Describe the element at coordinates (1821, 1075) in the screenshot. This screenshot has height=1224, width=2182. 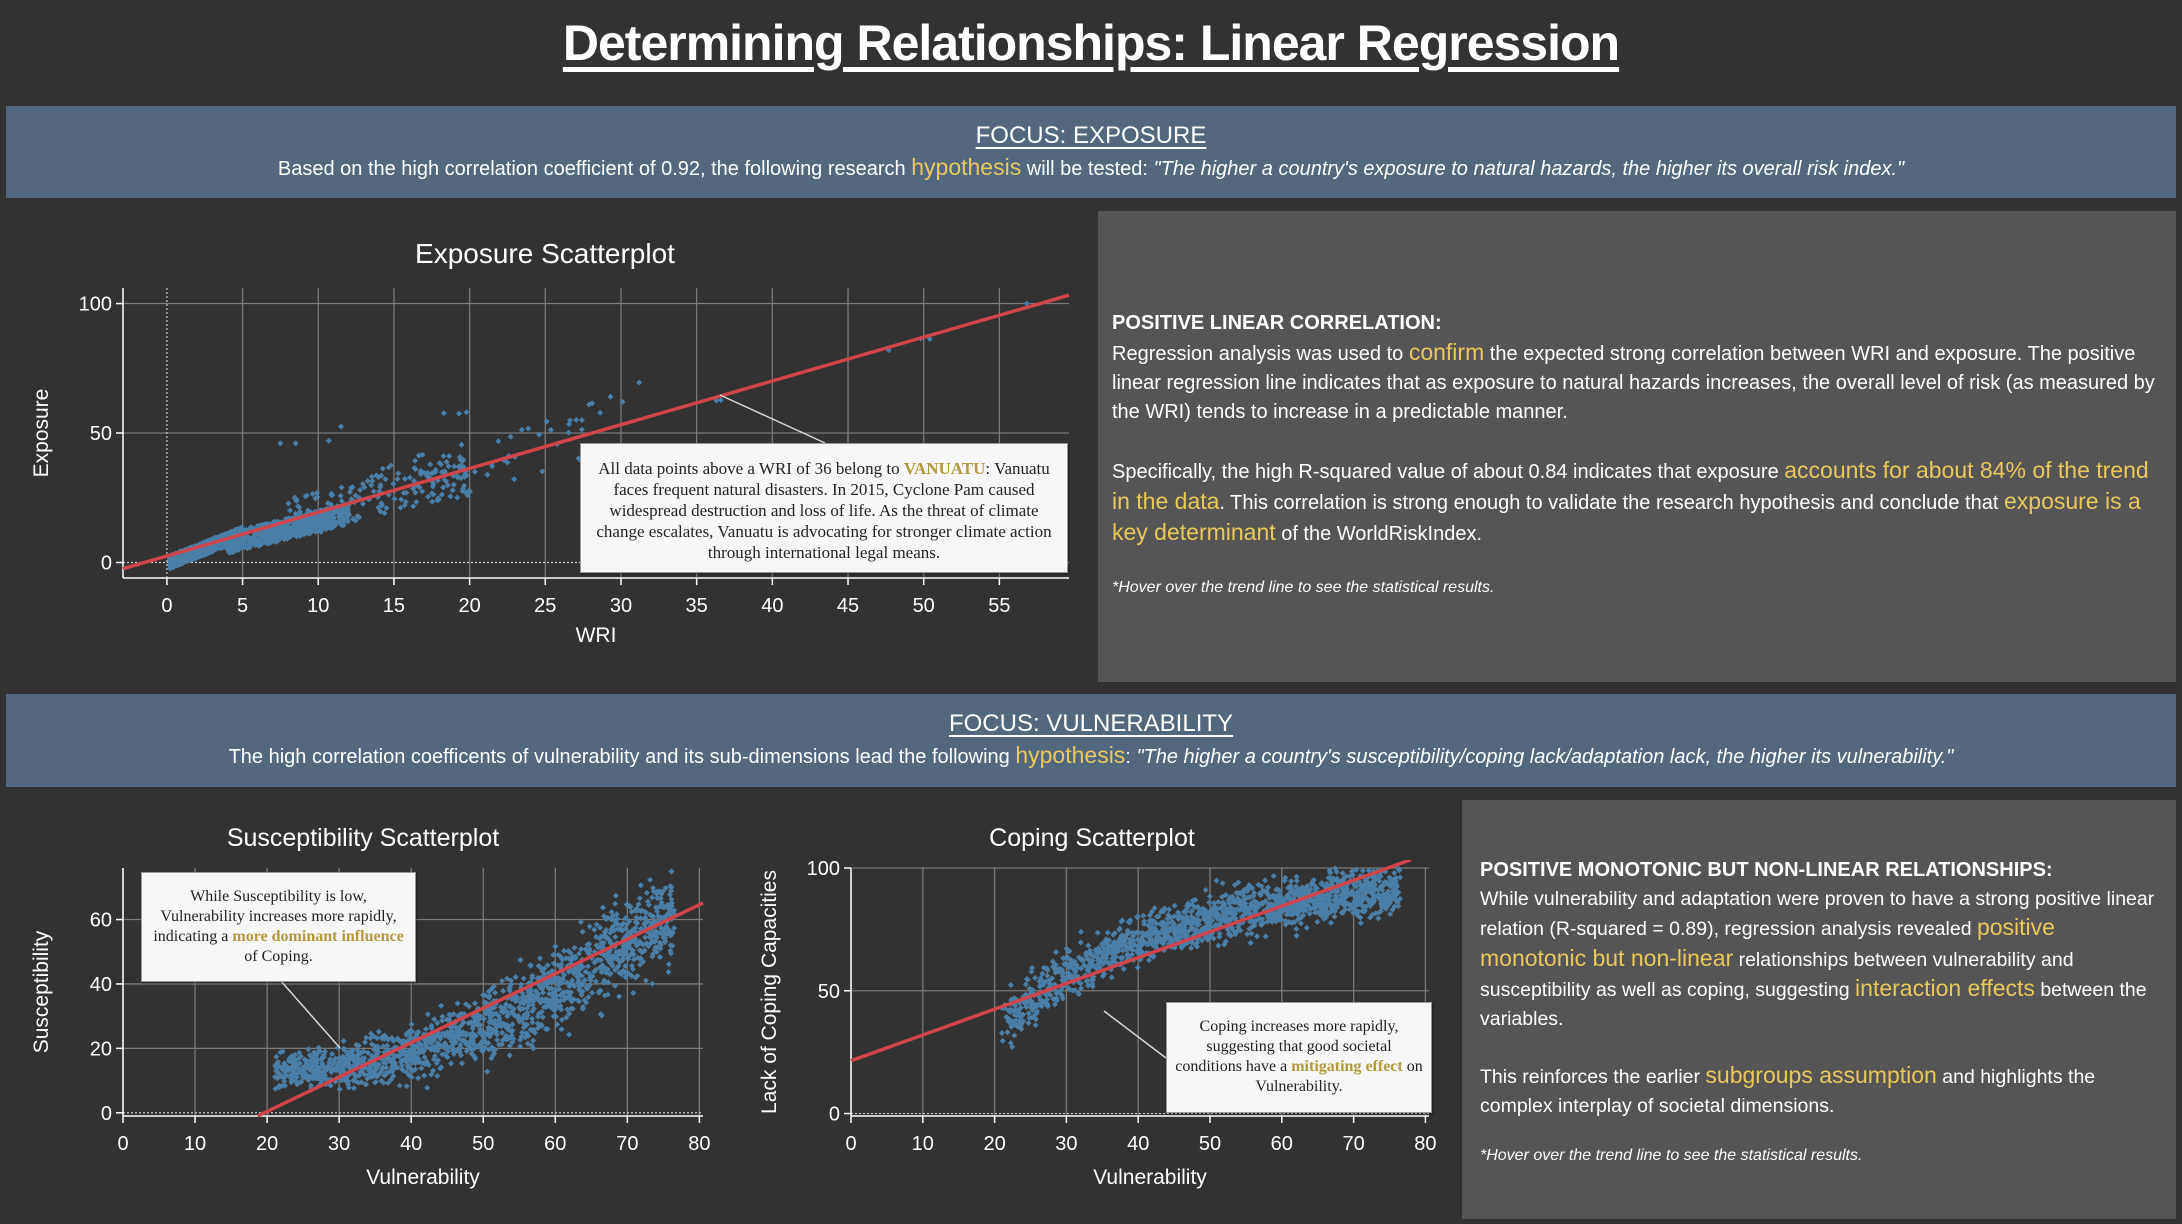
I see `highlight-subgroups: subgroups assumption` at that location.